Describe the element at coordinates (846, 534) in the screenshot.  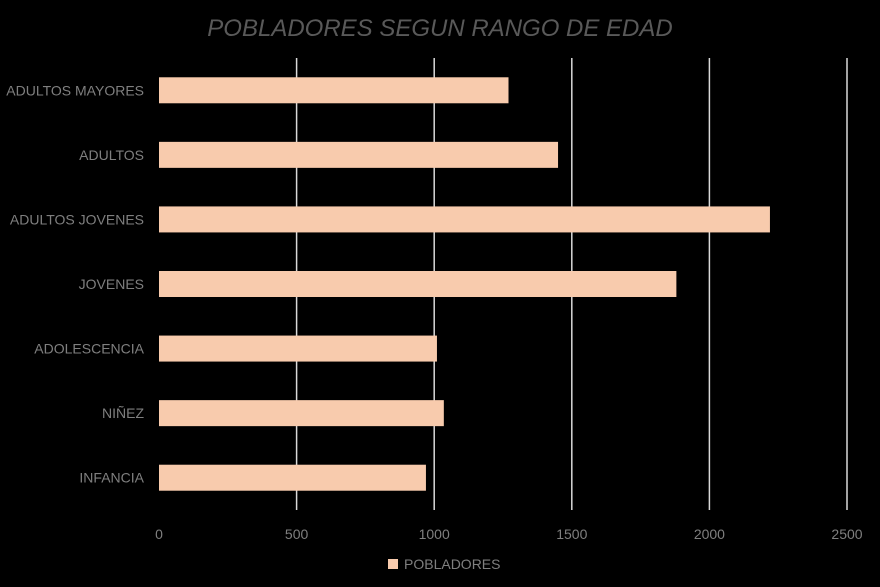
I see `x-tick-label: 2500` at that location.